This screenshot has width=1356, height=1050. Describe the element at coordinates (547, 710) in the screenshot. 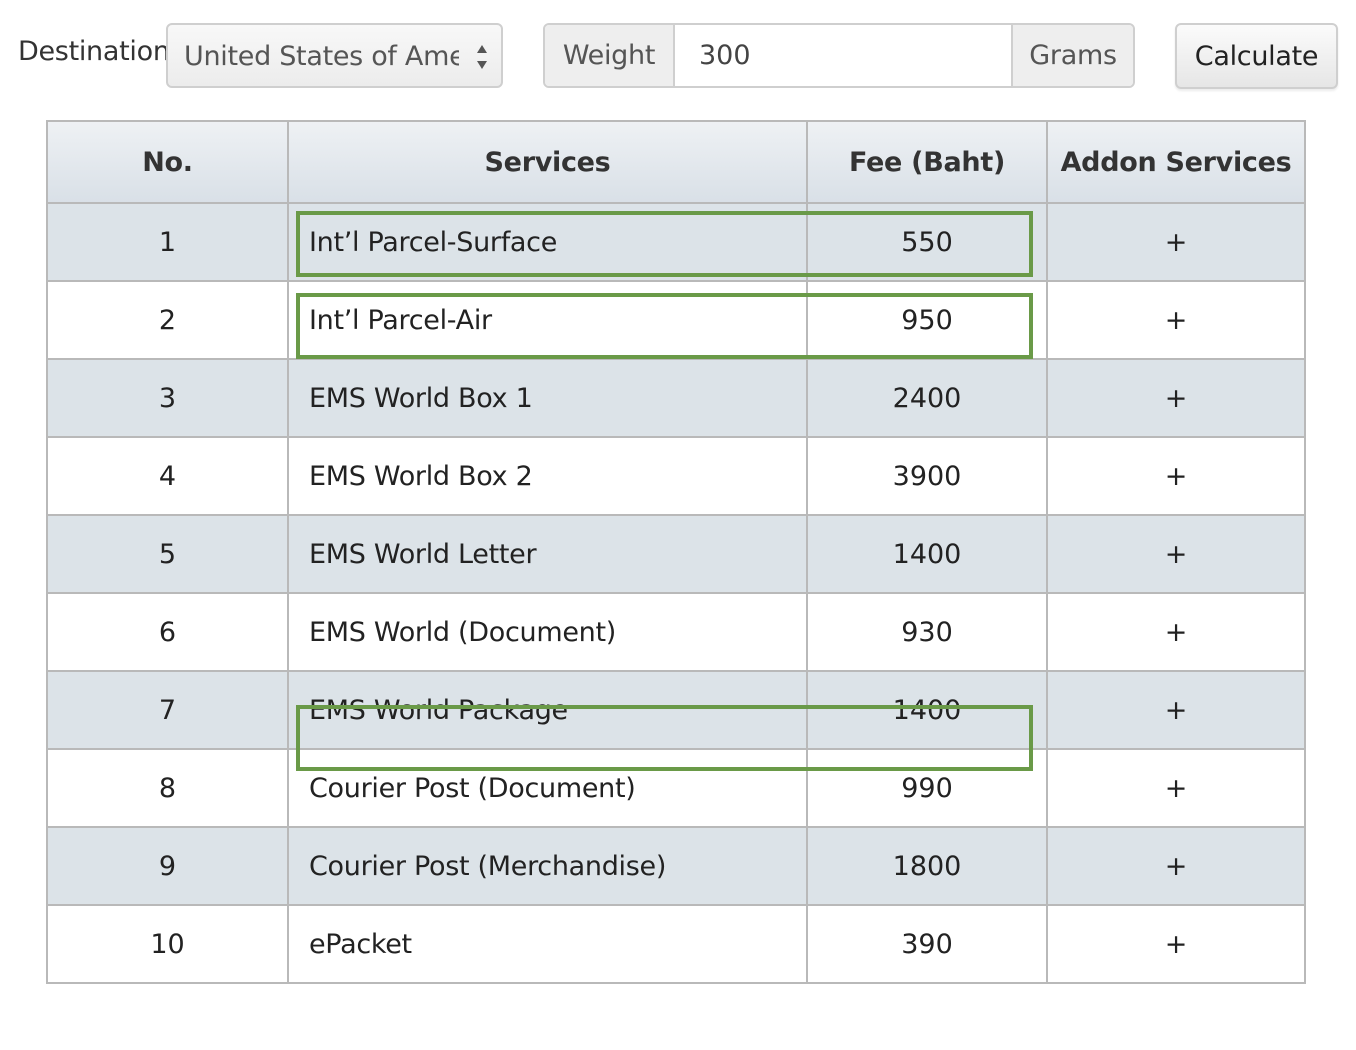

I see `service-name: EMS World Package` at that location.